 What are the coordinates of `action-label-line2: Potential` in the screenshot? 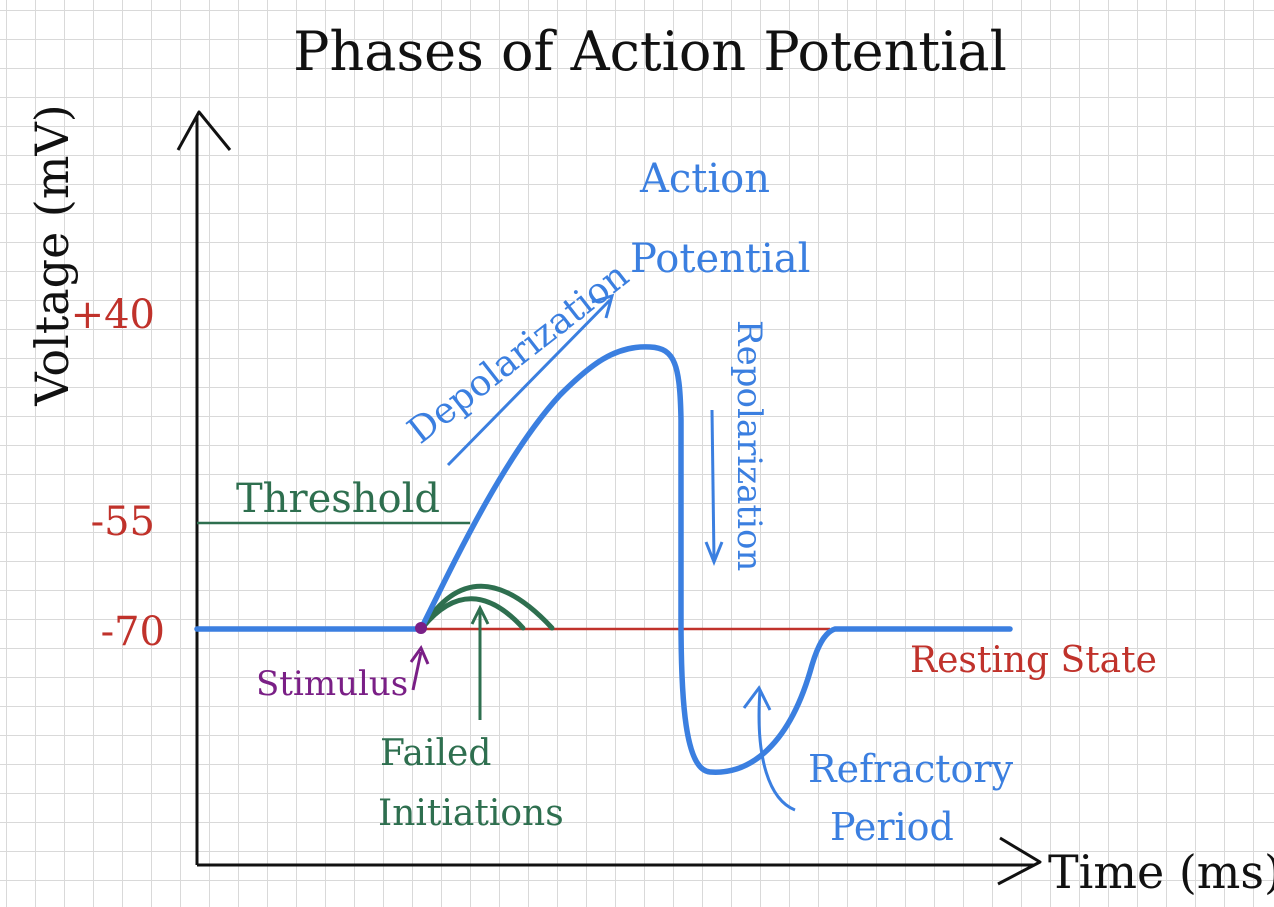 It's located at (720, 259).